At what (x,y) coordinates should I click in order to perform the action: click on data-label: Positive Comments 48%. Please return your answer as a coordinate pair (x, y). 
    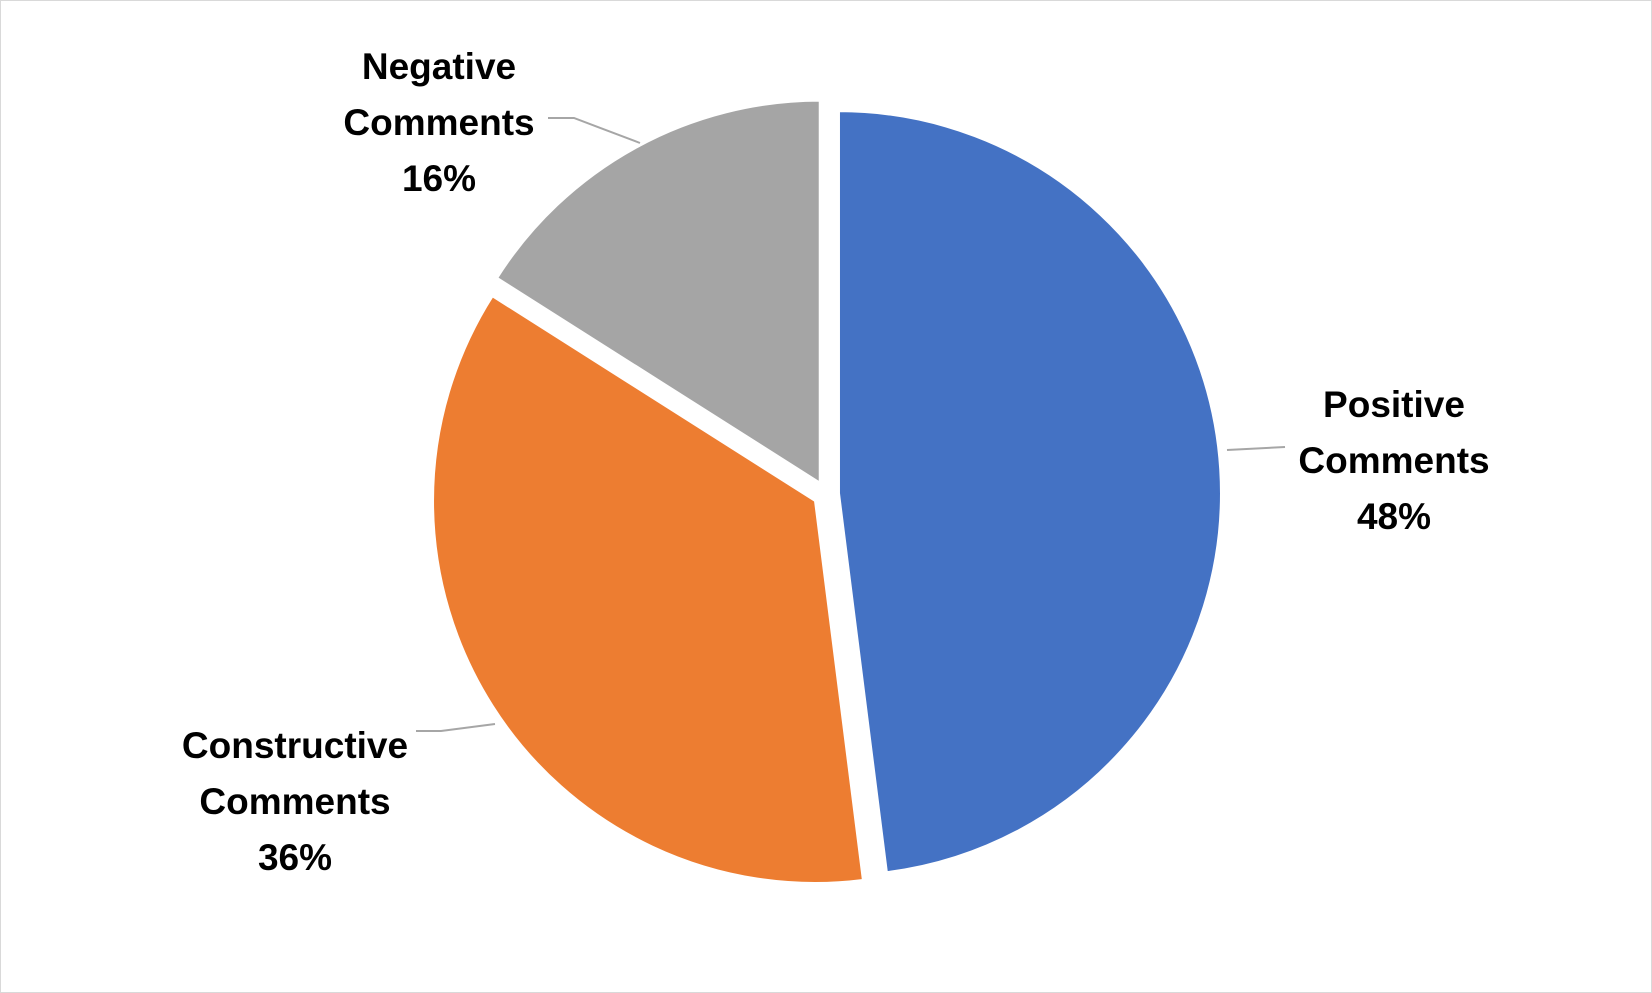
    Looking at the image, I should click on (1394, 461).